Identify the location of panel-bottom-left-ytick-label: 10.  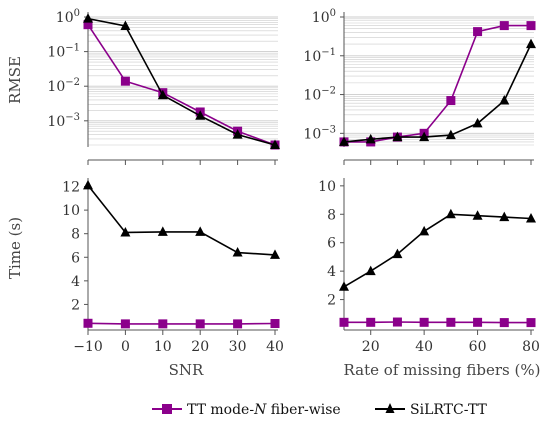
(71, 211).